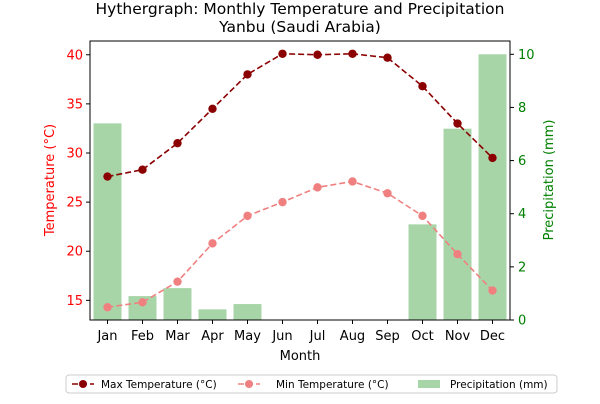 This screenshot has height=404, width=600. I want to click on x-tick-label: Dec, so click(492, 336).